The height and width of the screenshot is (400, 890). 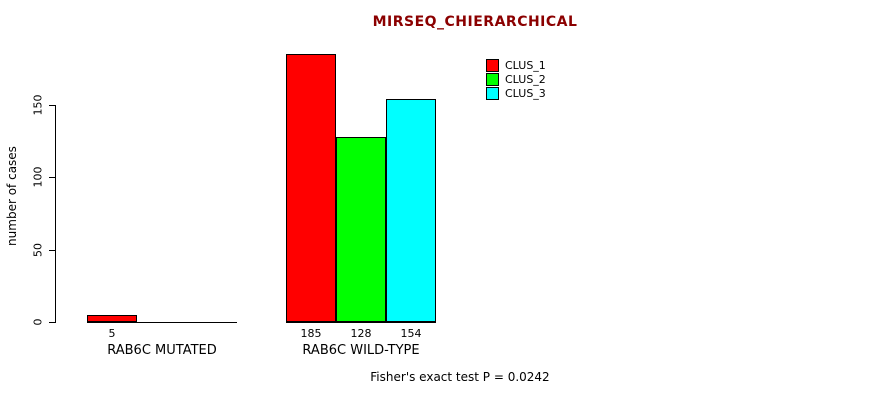 I want to click on annotation-text: Fisher's exact test P = 0.0242, so click(x=460, y=377).